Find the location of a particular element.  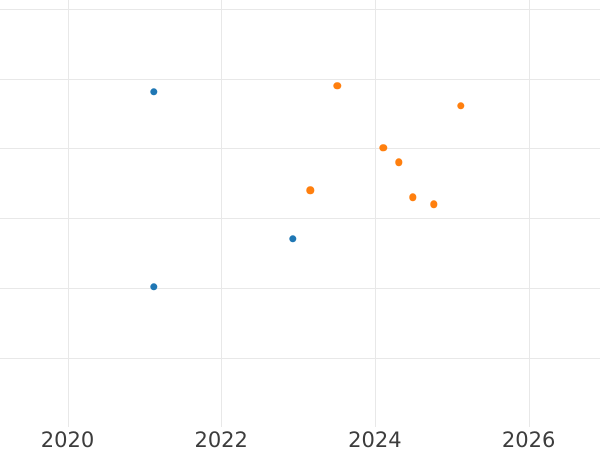

x-tick-label: 2026 is located at coordinates (528, 439).